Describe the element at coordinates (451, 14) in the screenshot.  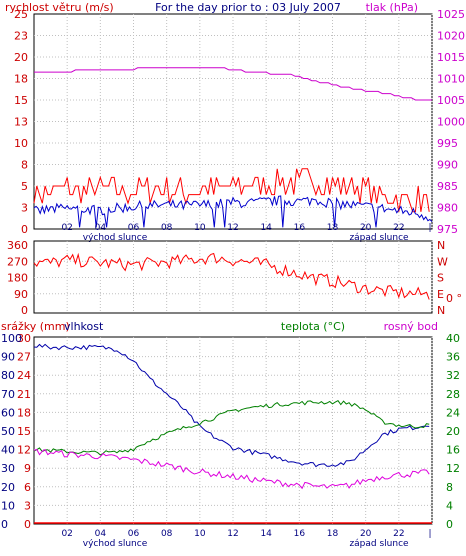
I see `pressure-tick: 1025` at that location.